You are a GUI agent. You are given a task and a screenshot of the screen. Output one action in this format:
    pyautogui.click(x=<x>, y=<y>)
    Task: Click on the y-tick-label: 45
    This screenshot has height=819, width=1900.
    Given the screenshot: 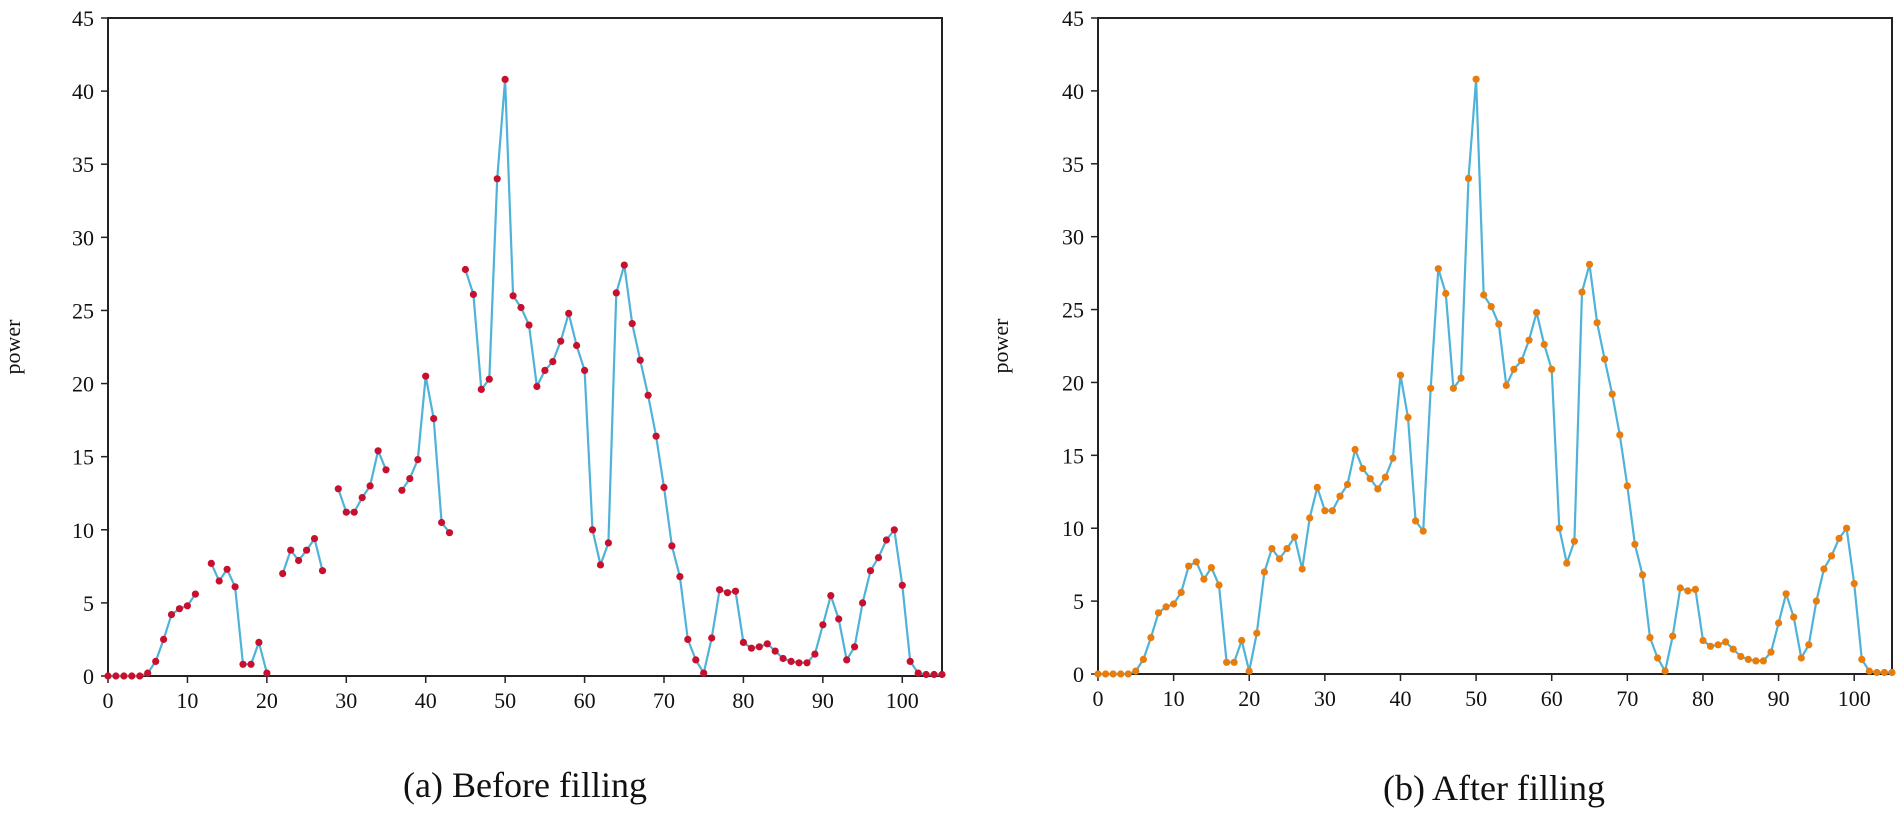 What is the action you would take?
    pyautogui.click(x=1073, y=18)
    